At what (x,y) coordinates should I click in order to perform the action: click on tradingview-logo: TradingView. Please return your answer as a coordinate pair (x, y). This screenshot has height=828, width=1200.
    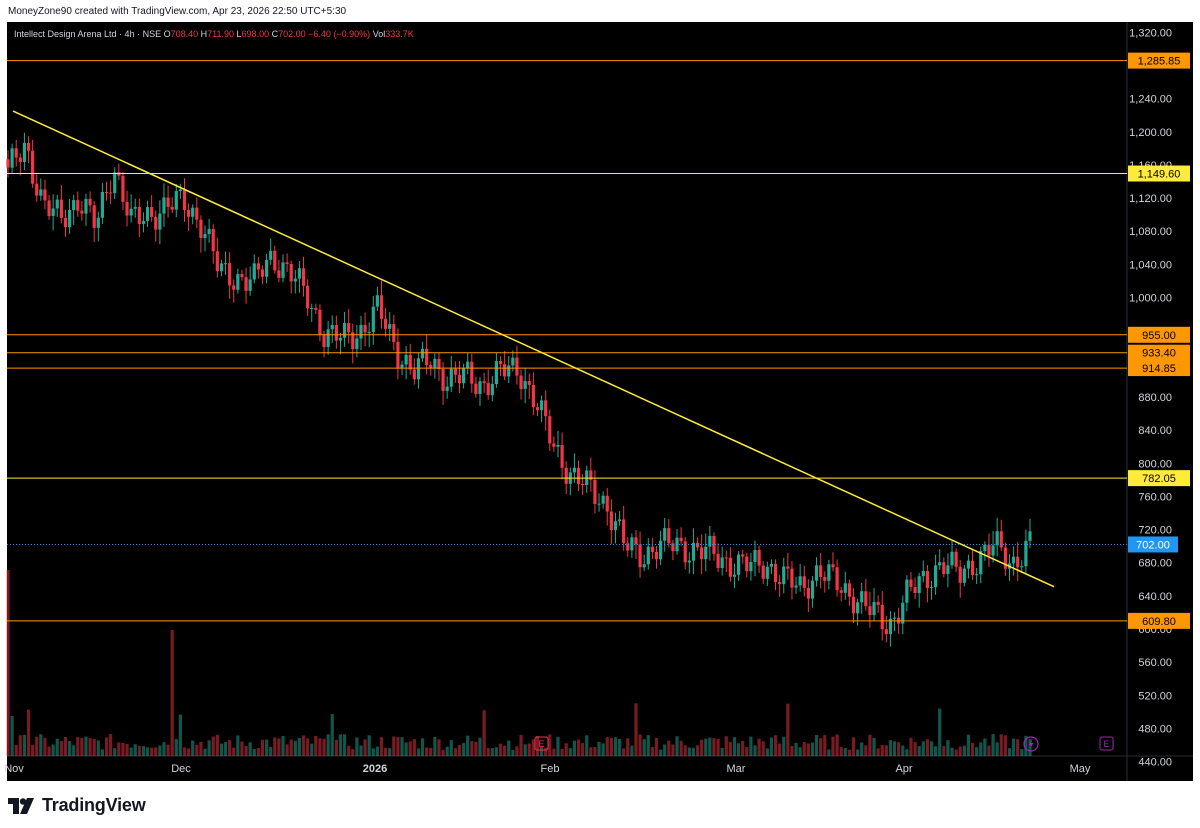
    Looking at the image, I should click on (77, 805).